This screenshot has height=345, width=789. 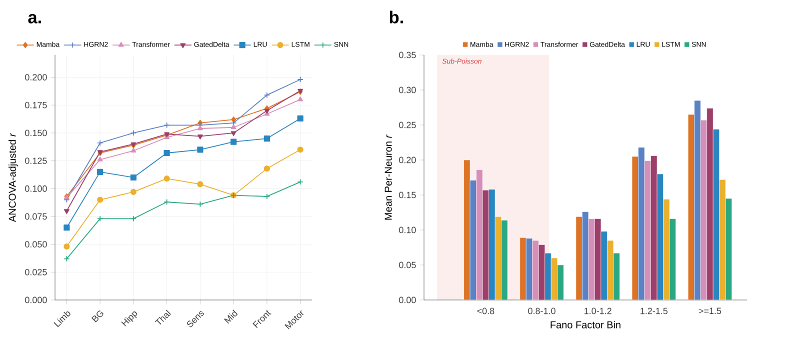 What do you see at coordinates (407, 195) in the screenshot?
I see `y-tick-label: 0.15` at bounding box center [407, 195].